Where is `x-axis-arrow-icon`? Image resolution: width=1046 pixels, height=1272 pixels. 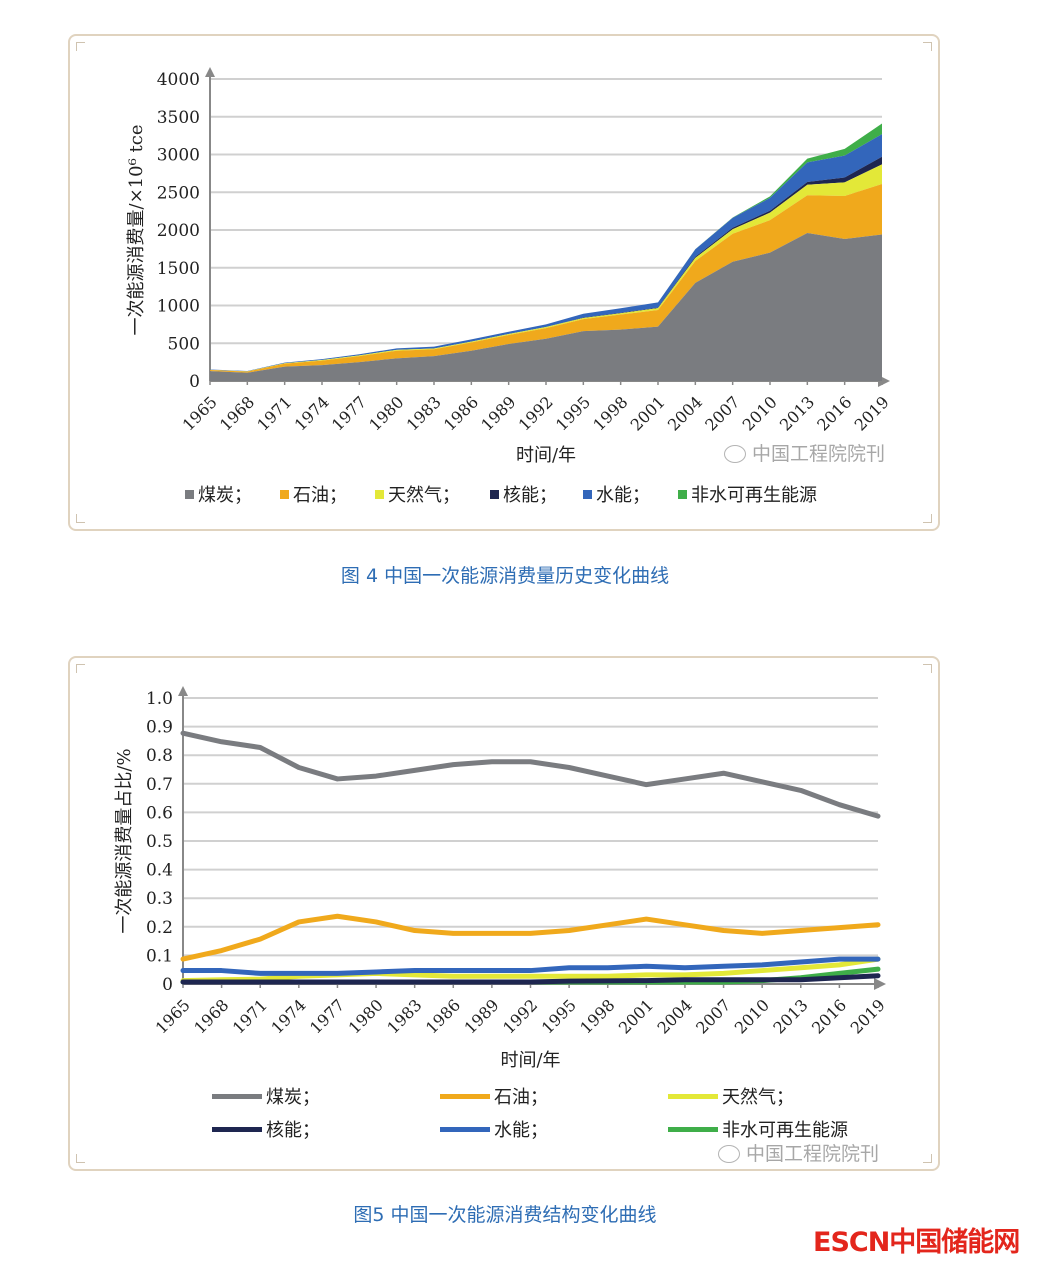
x-axis-arrow-icon is located at coordinates (880, 984).